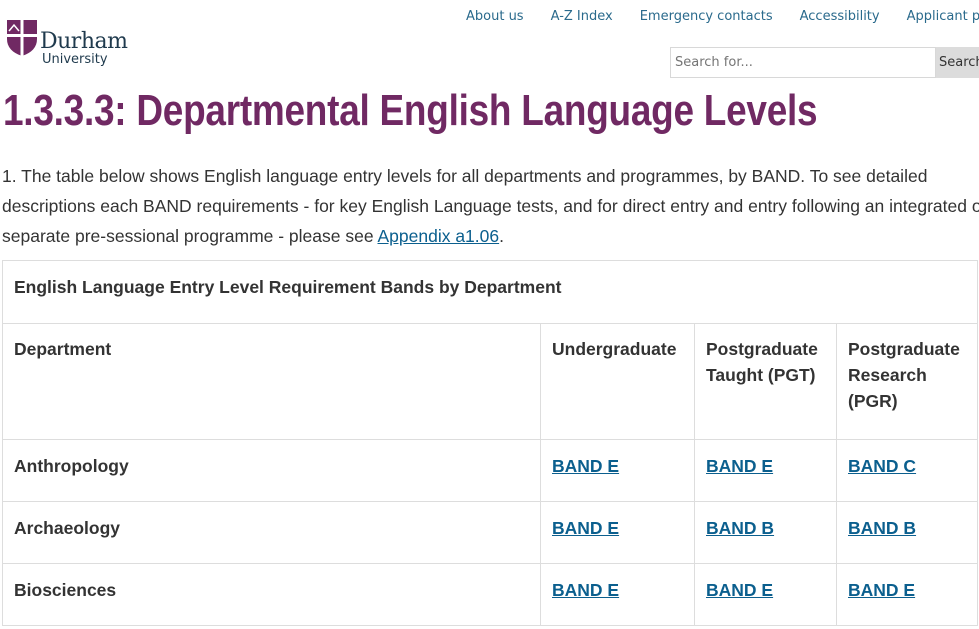 This screenshot has width=979, height=629. I want to click on table-row: Archaeology BAND E BAND B BAND B, so click(490, 532).